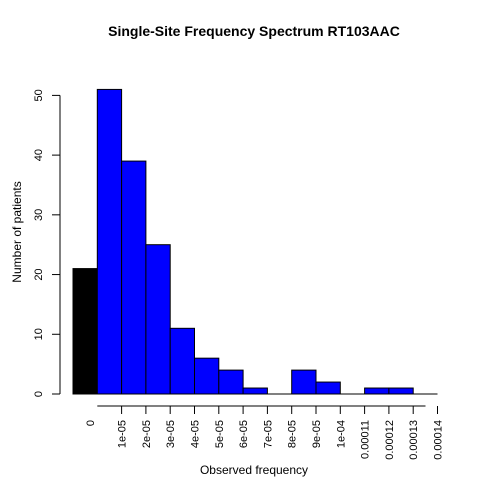  Describe the element at coordinates (254, 470) in the screenshot. I see `x-axis-label: Observed frequency` at that location.